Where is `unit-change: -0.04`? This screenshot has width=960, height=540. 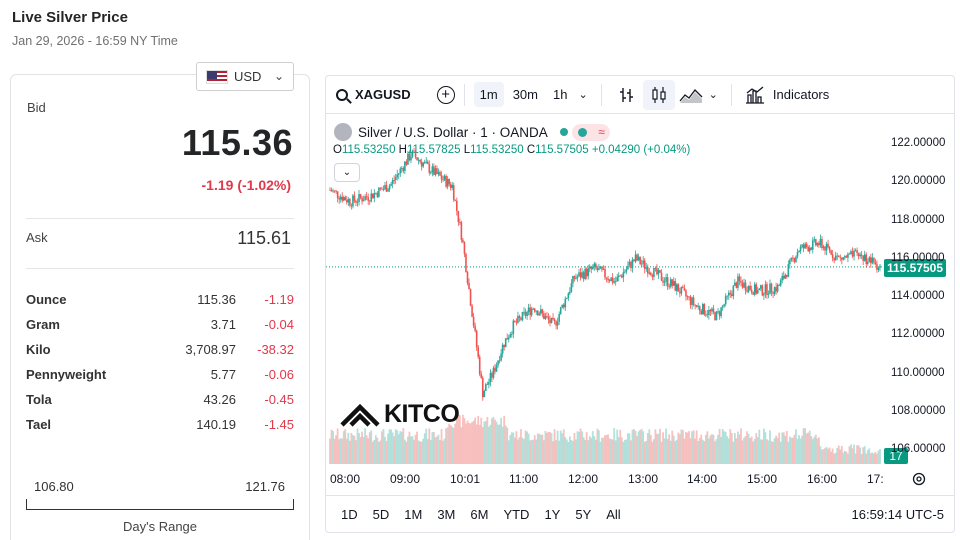
unit-change: -0.04 is located at coordinates (279, 324).